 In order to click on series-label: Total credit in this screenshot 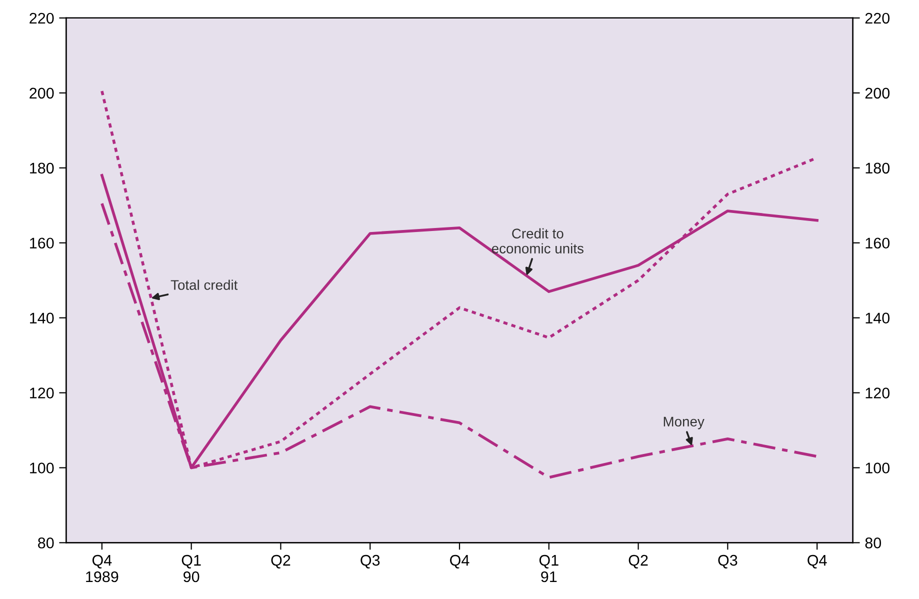, I will do `click(204, 285)`.